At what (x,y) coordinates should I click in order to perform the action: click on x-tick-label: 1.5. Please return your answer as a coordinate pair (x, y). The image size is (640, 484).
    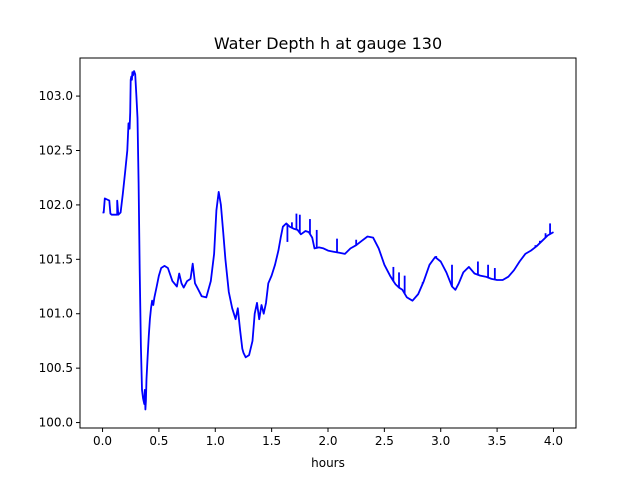
    Looking at the image, I should click on (271, 441).